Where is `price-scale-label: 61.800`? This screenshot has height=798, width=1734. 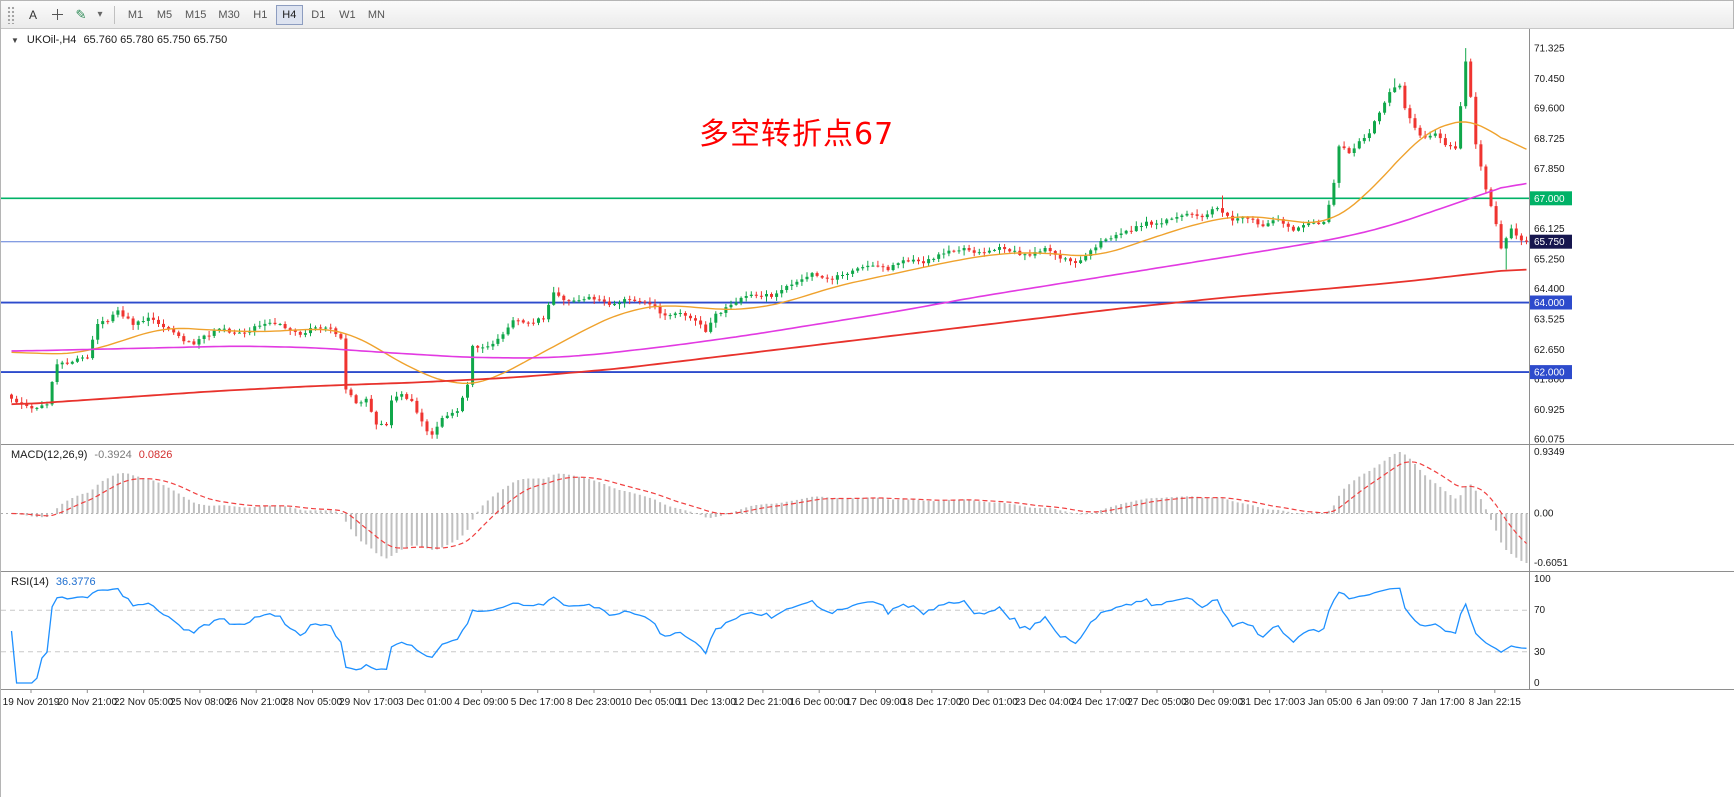 price-scale-label: 61.800 is located at coordinates (1549, 380).